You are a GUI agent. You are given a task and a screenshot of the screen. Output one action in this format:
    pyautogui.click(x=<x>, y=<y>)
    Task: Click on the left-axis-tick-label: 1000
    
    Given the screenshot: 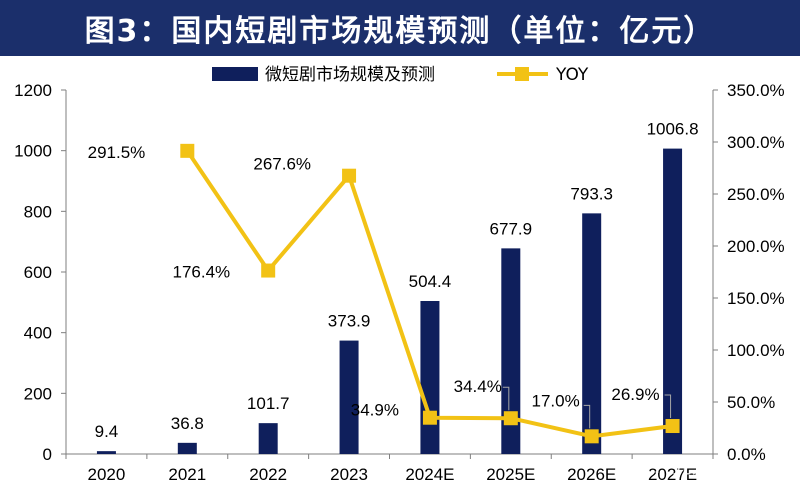 What is the action you would take?
    pyautogui.click(x=33, y=151)
    